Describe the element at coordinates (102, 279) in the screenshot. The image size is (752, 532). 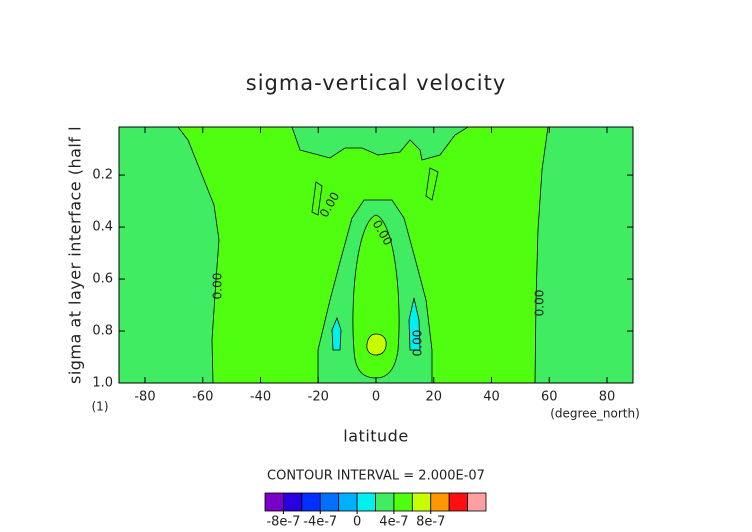
I see `y-tick-label: 0.6` at that location.